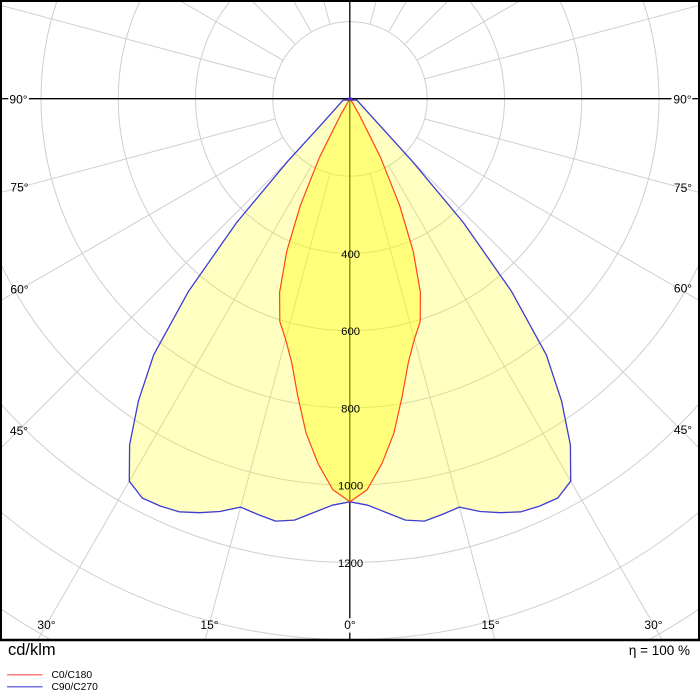 This screenshot has width=700, height=700. I want to click on svg-text: 1000, so click(350, 487).